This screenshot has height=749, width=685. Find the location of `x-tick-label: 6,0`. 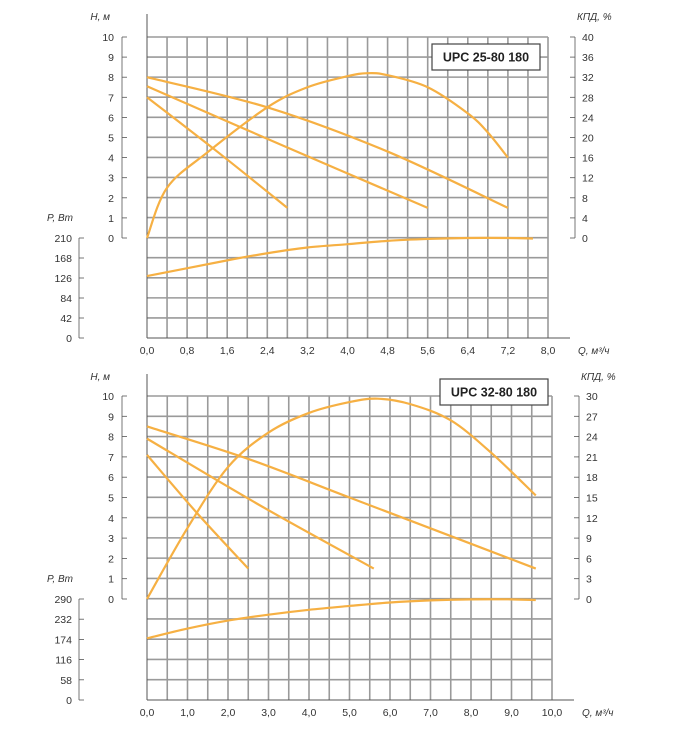

x-tick-label: 6,0 is located at coordinates (390, 713).